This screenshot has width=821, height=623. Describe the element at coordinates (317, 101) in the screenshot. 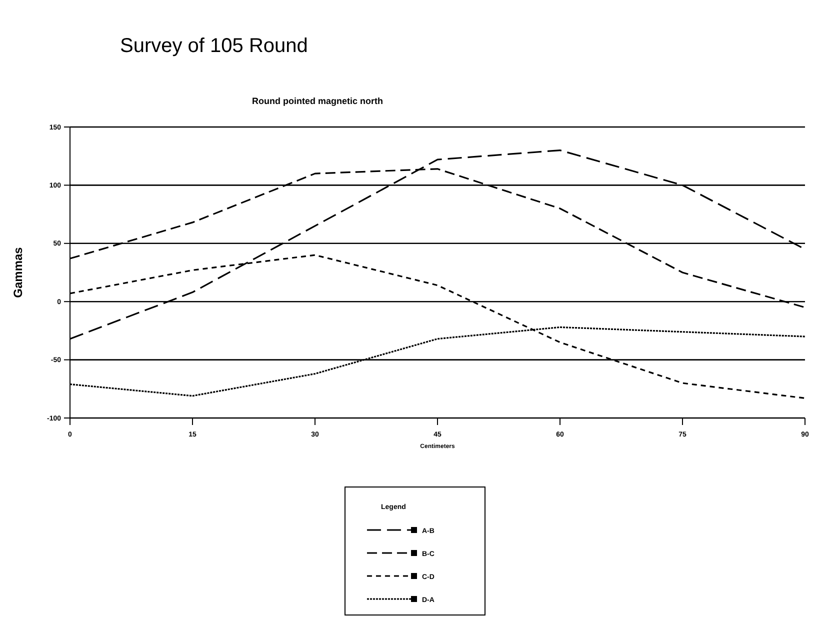

I see `chart-subtitle: Round pointed magnetic north` at that location.